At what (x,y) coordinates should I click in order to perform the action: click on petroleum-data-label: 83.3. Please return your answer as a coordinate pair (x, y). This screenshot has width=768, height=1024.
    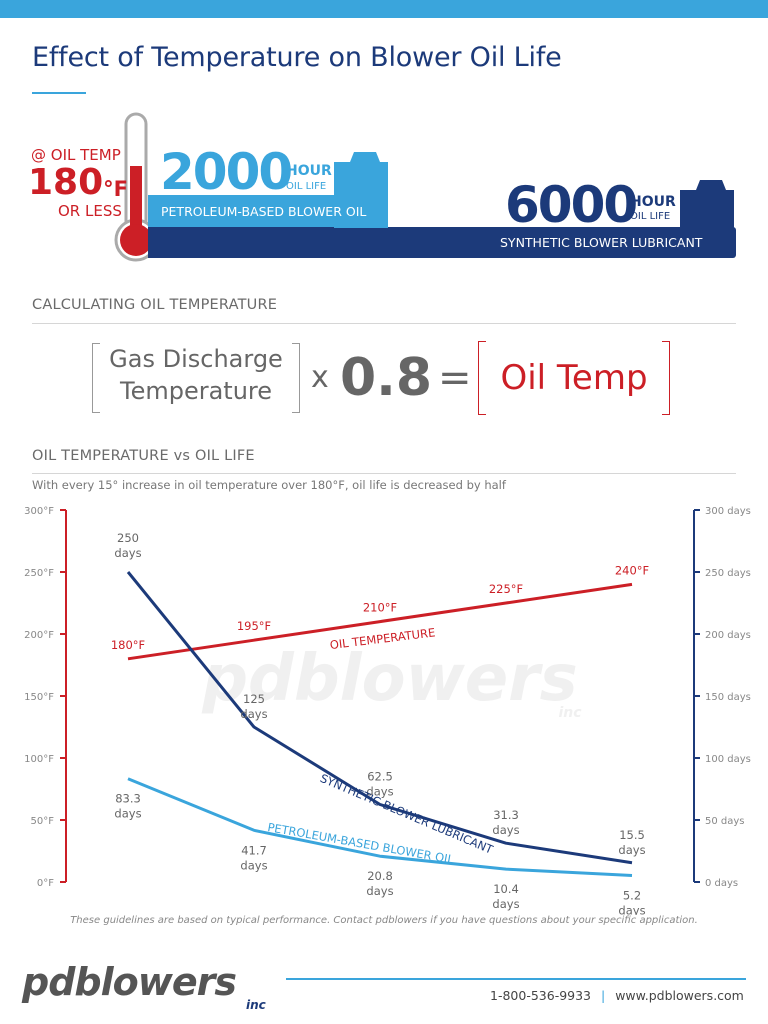
    Looking at the image, I should click on (128, 799).